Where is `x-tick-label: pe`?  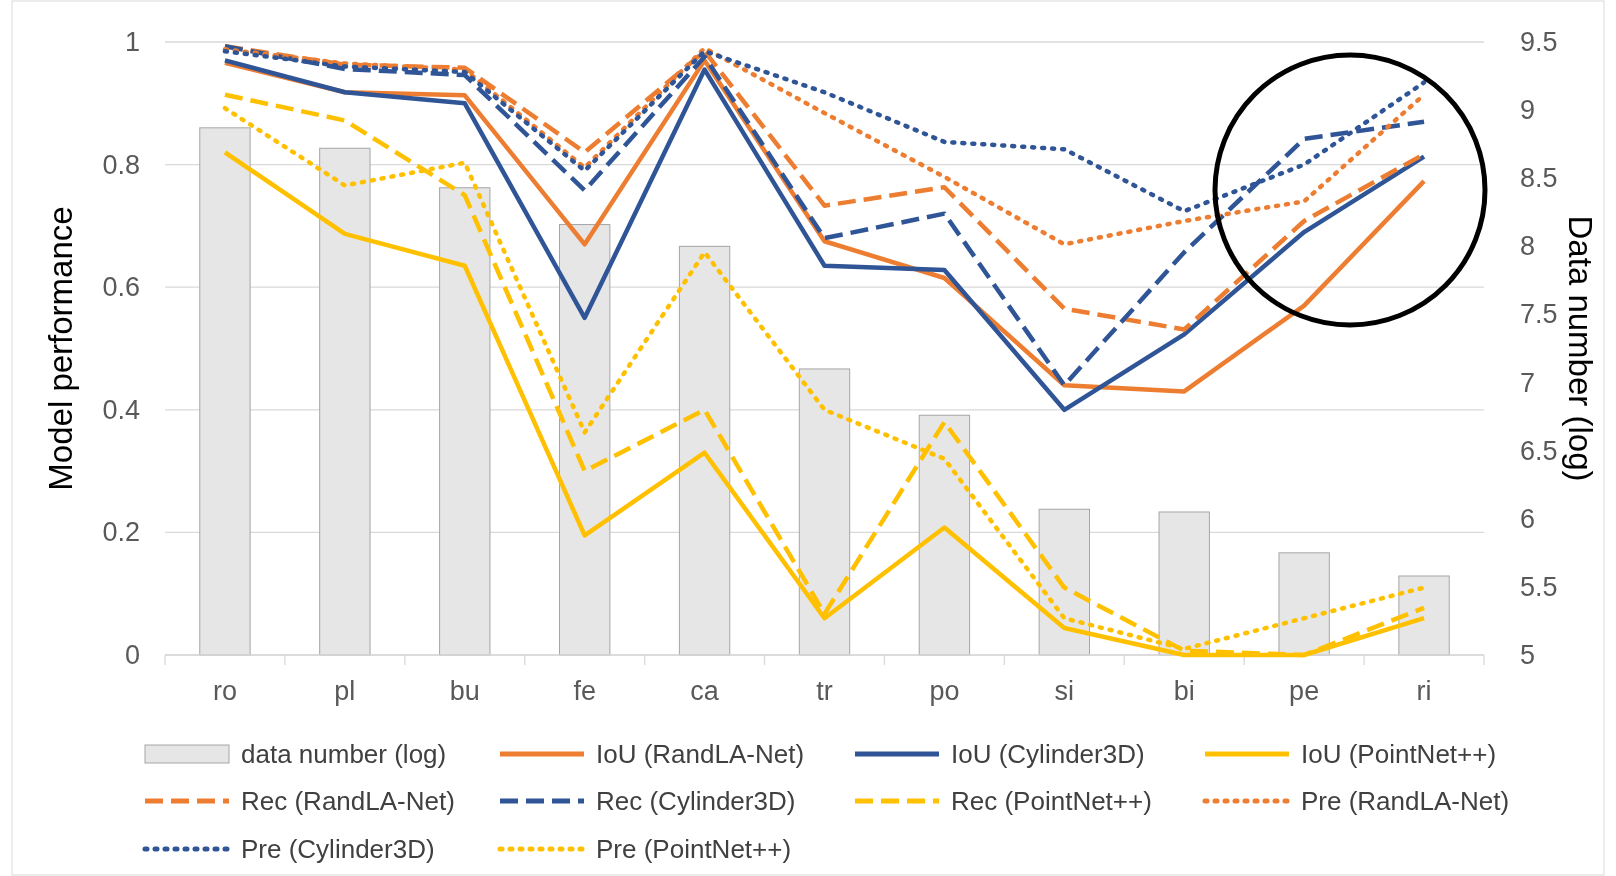 x-tick-label: pe is located at coordinates (1304, 691).